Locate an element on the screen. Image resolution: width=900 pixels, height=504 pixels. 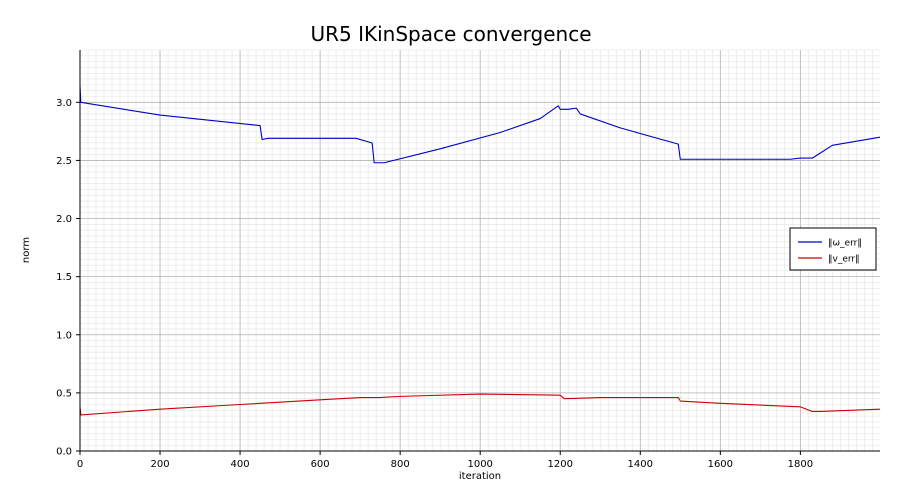
y-axis-label: norm is located at coordinates (26, 250).